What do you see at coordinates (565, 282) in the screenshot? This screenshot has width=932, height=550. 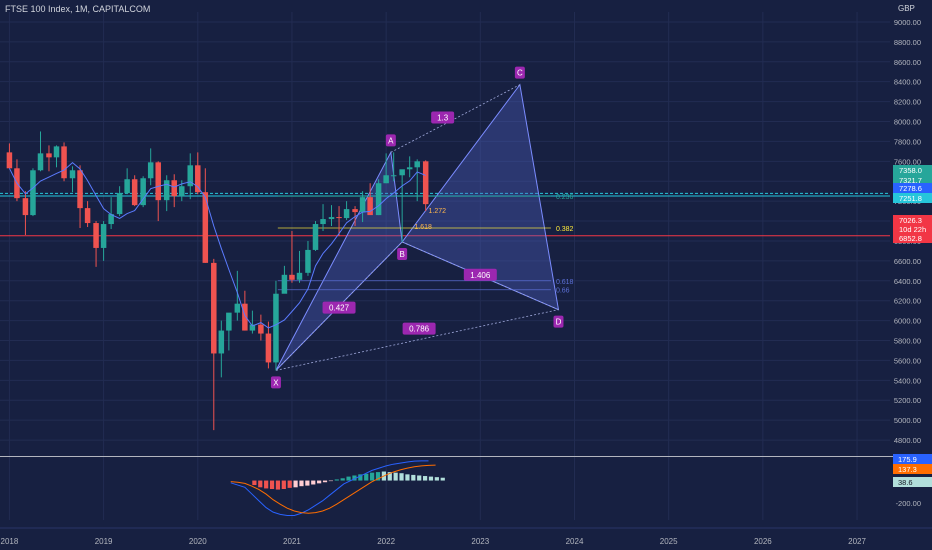 I see `fib-level-label: 0.618` at bounding box center [565, 282].